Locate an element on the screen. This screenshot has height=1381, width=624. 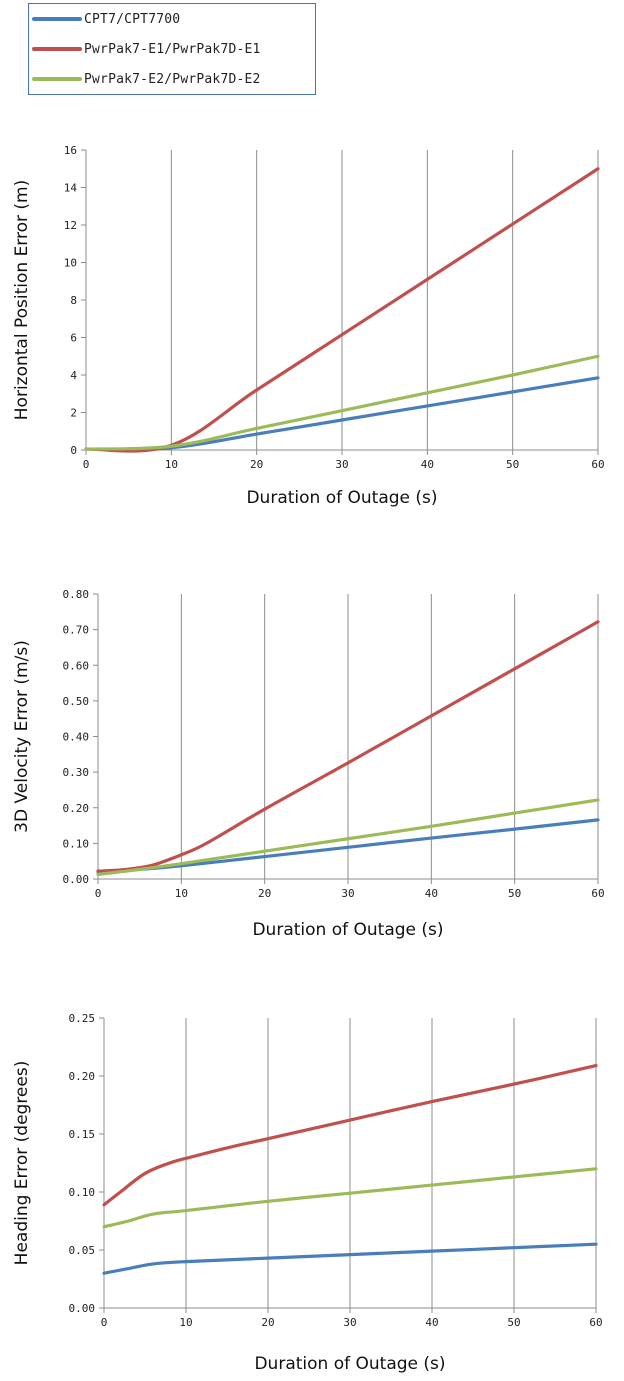
y-tick-label: 0.60 is located at coordinates (76, 665).